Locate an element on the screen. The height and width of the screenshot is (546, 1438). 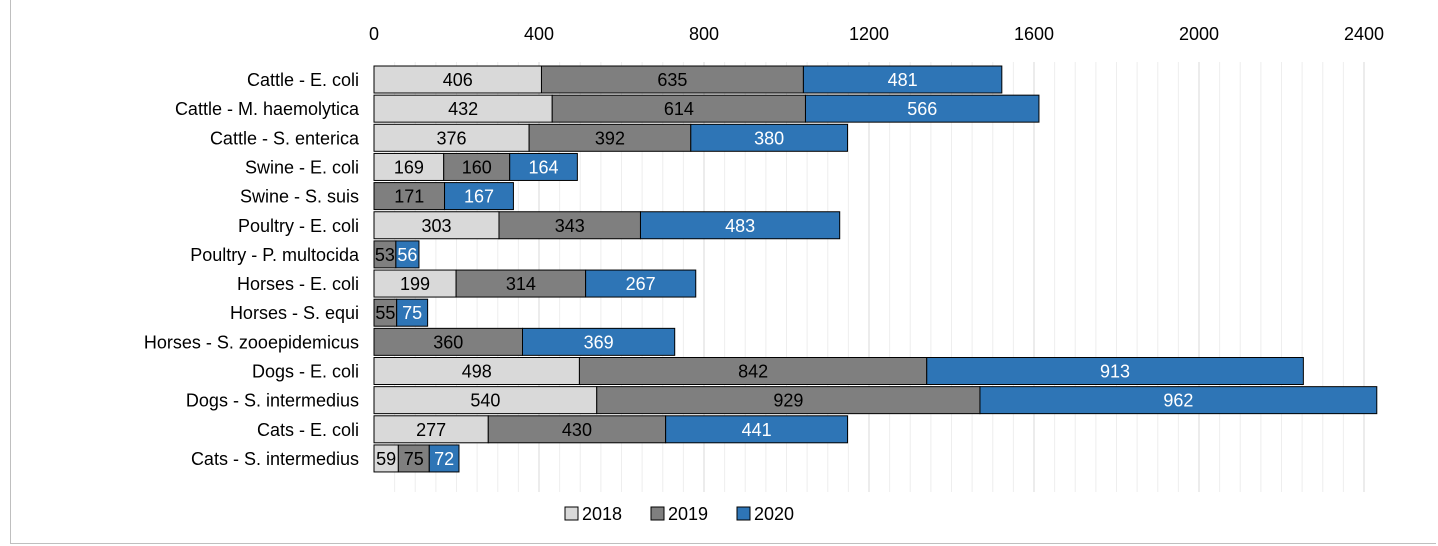
data-label-2020: 75 is located at coordinates (412, 313).